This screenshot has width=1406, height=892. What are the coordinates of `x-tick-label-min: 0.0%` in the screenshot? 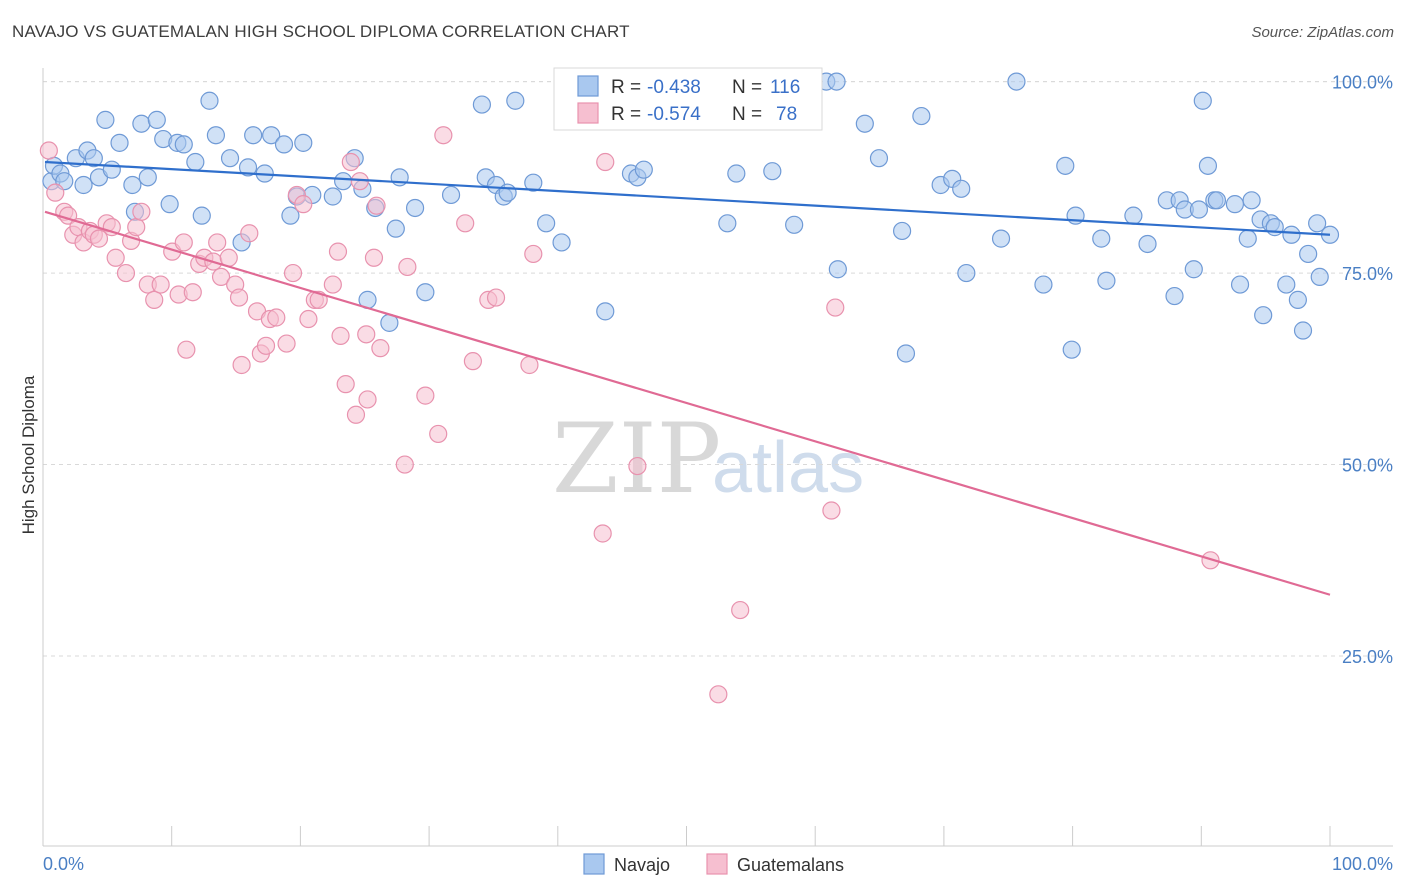 It's located at (63, 864).